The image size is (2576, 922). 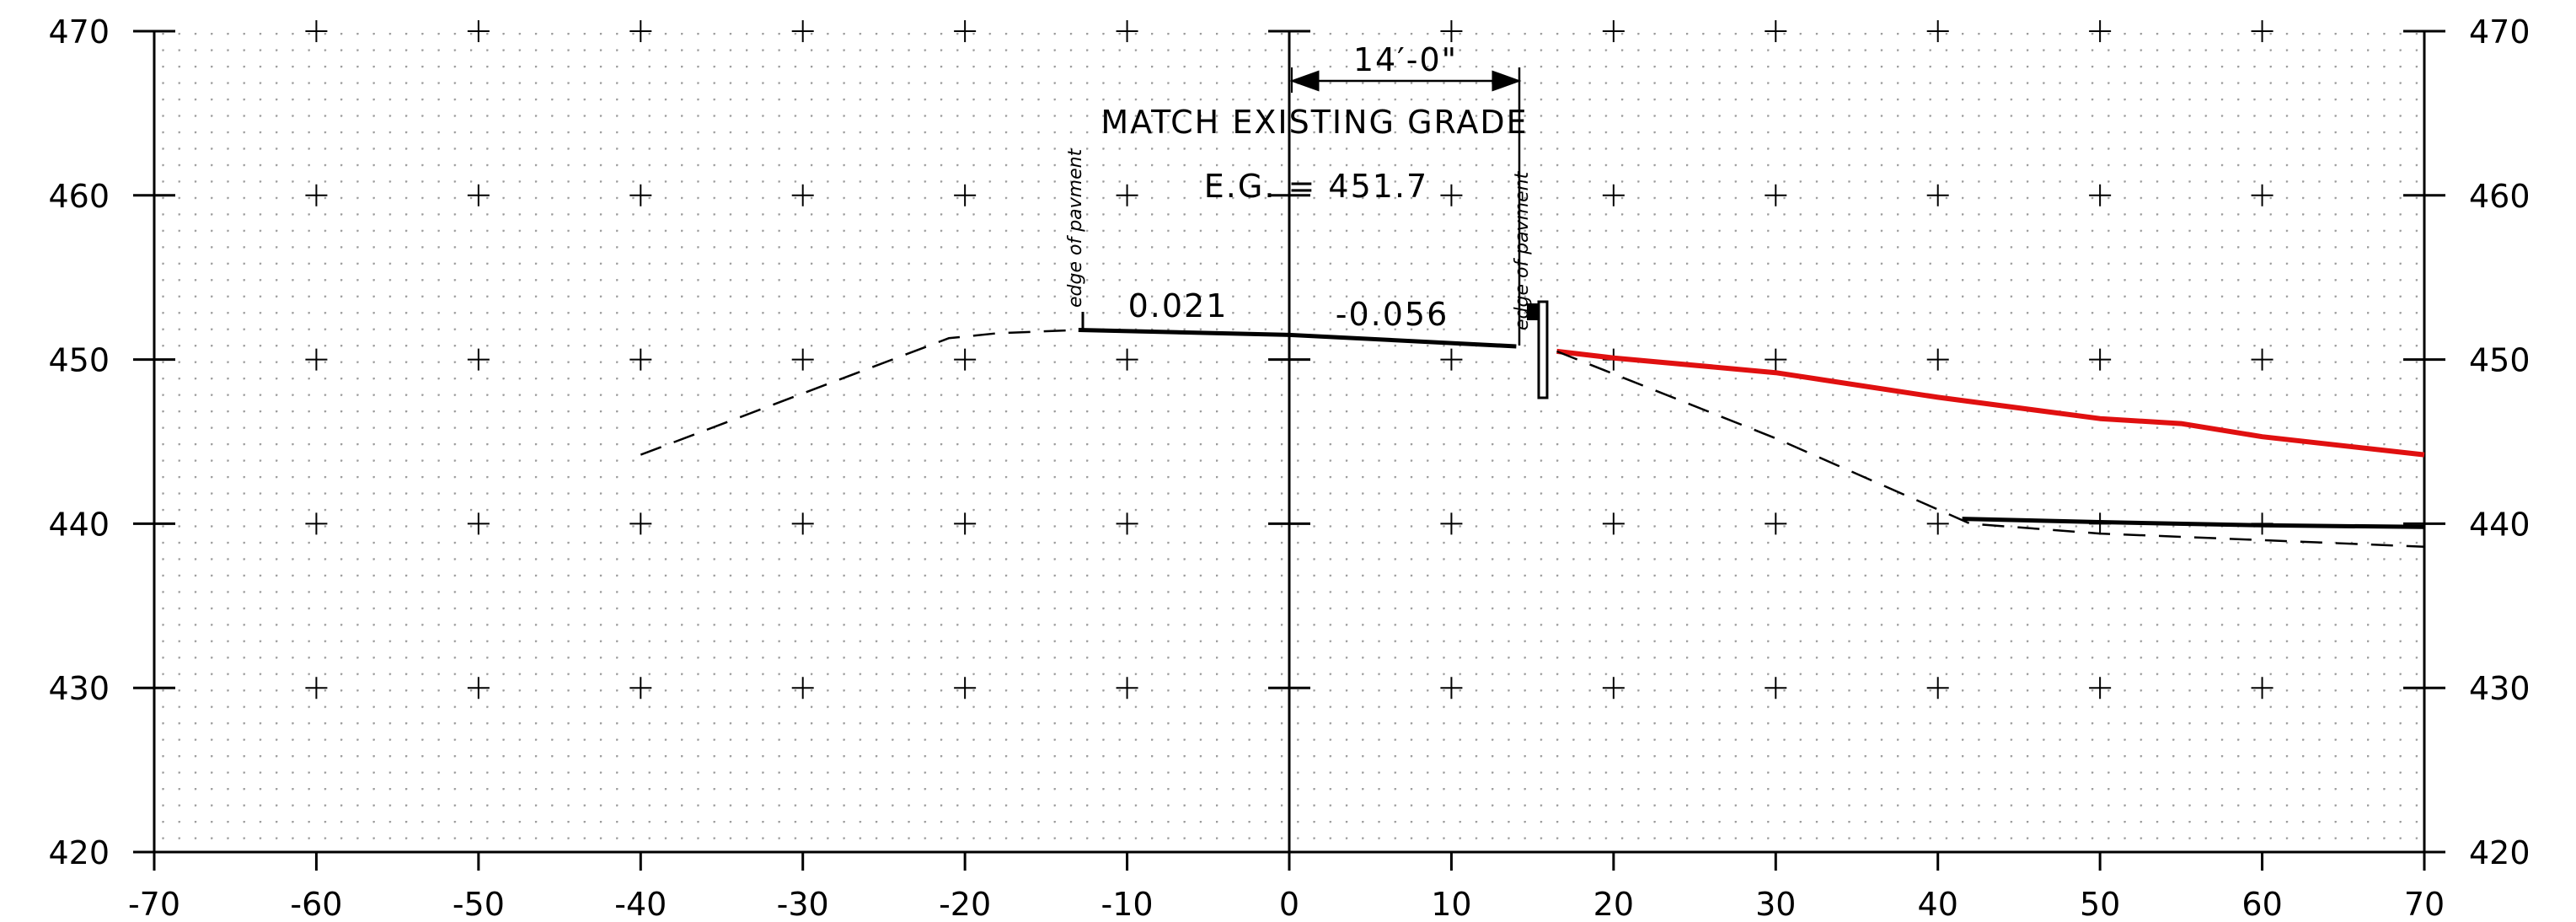 What do you see at coordinates (2499, 524) in the screenshot?
I see `y-tick-label-right: 440` at bounding box center [2499, 524].